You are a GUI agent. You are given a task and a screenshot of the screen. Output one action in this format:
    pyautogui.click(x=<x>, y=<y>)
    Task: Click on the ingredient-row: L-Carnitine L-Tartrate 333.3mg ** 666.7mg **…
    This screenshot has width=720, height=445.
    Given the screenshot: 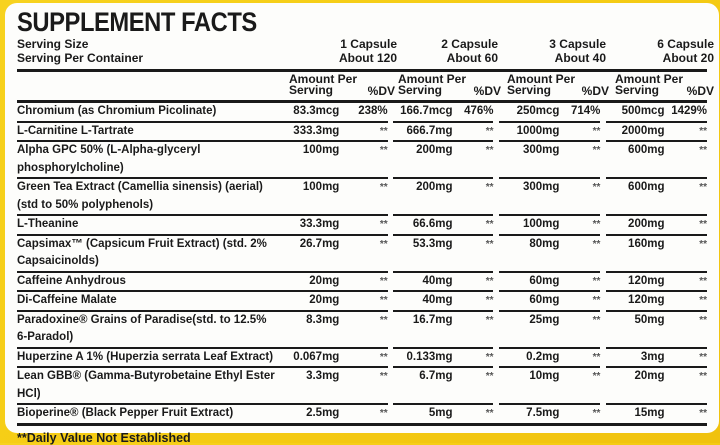 What is the action you would take?
    pyautogui.click(x=362, y=130)
    